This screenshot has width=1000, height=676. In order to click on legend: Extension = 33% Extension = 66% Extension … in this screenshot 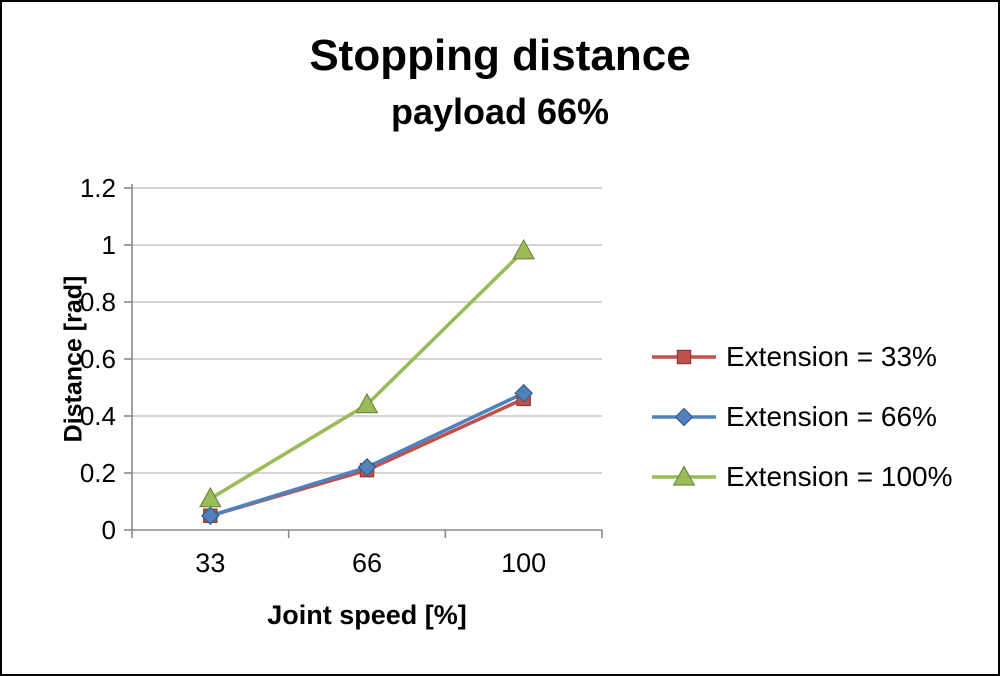, I will do `click(801, 424)`.